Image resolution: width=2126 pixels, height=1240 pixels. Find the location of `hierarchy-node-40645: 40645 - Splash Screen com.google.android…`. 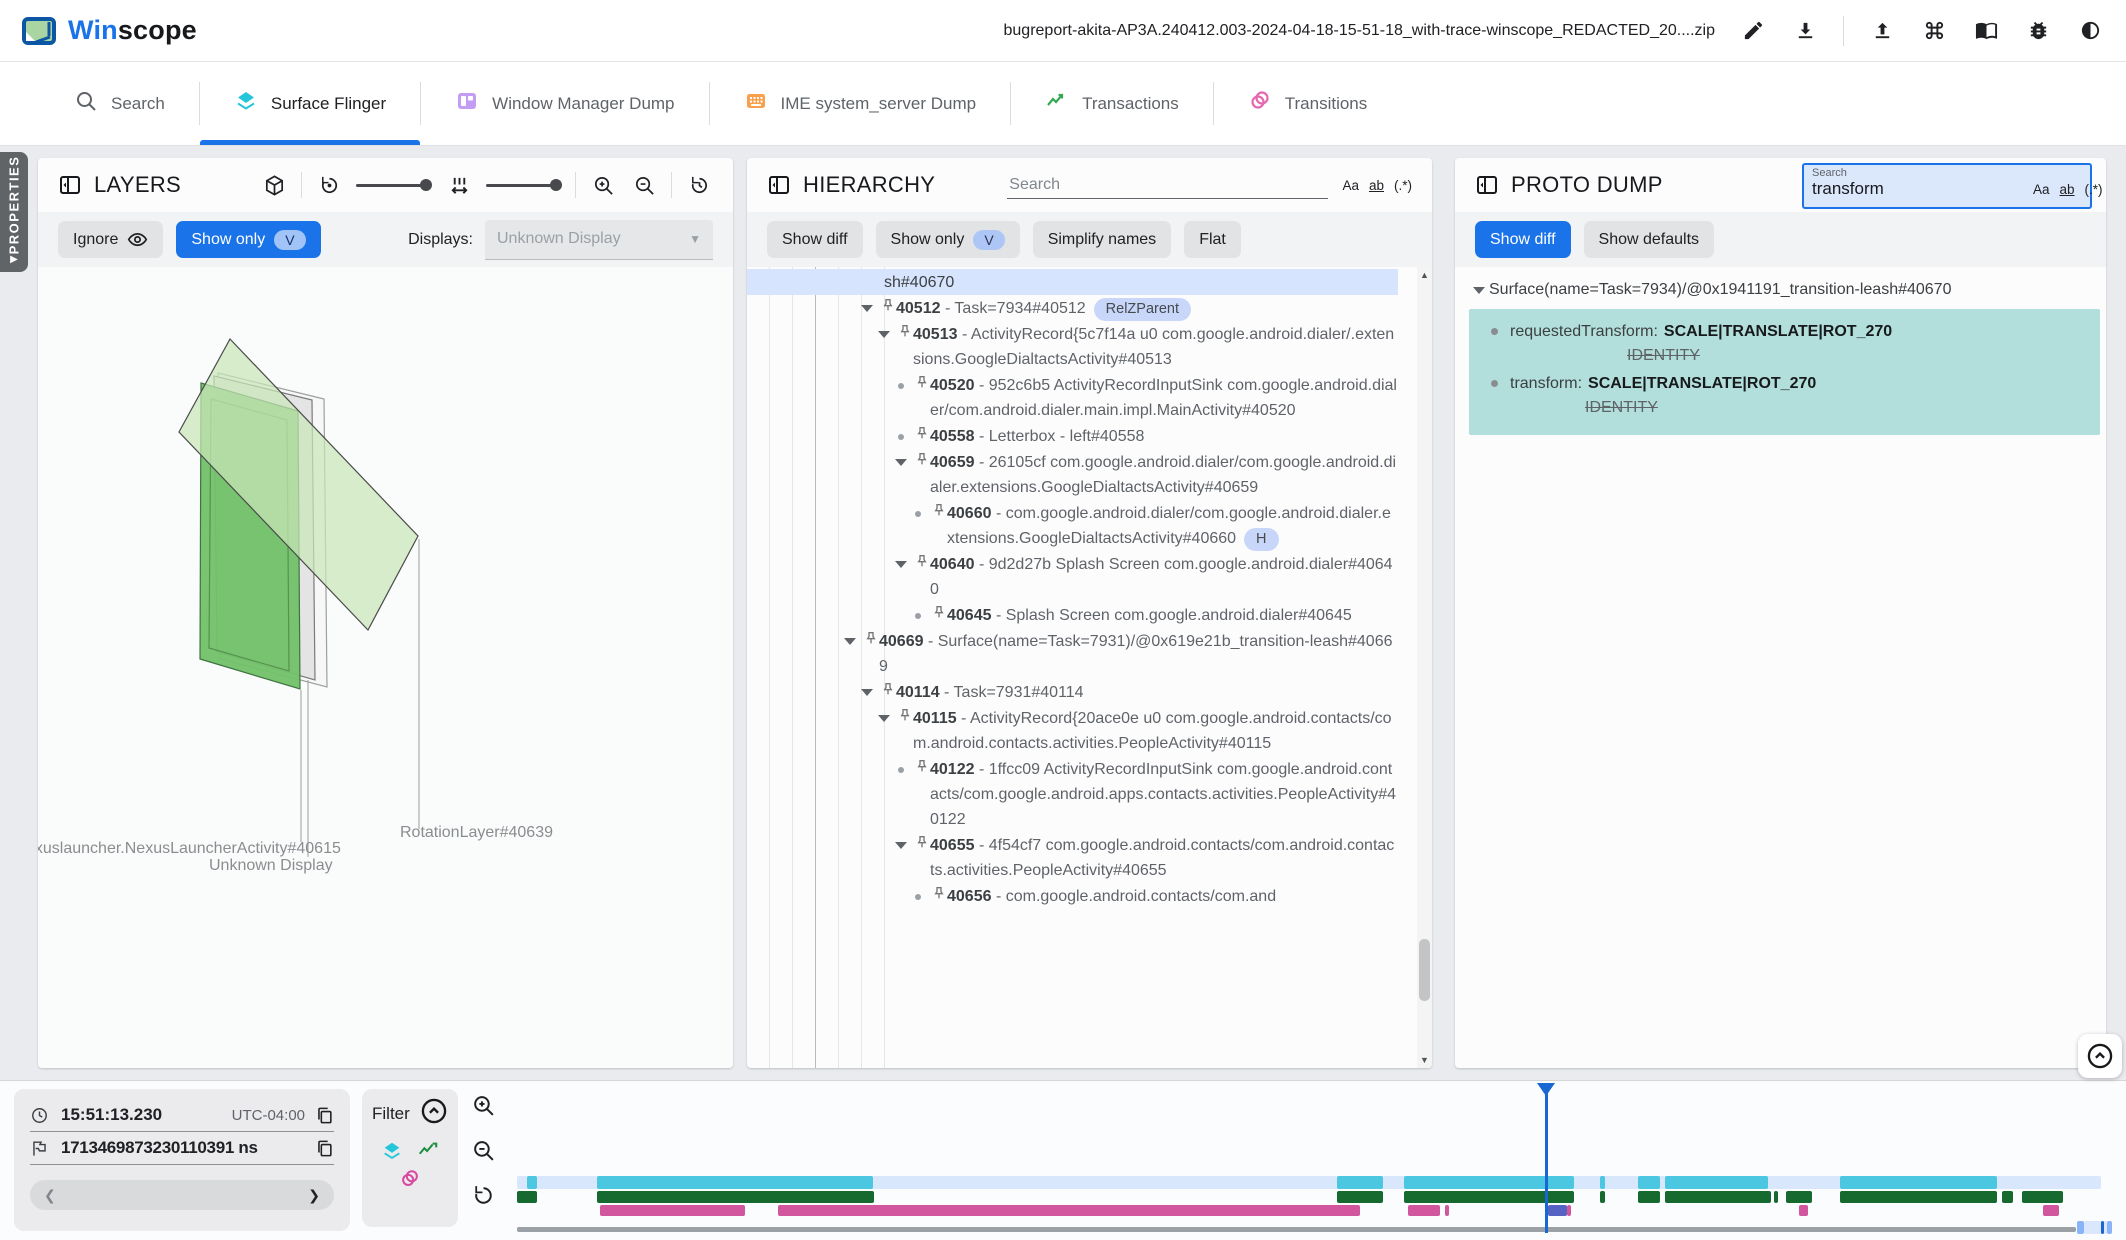

hierarchy-node-40645: 40645 - Splash Screen com.google.android… is located at coordinates (1072, 615).